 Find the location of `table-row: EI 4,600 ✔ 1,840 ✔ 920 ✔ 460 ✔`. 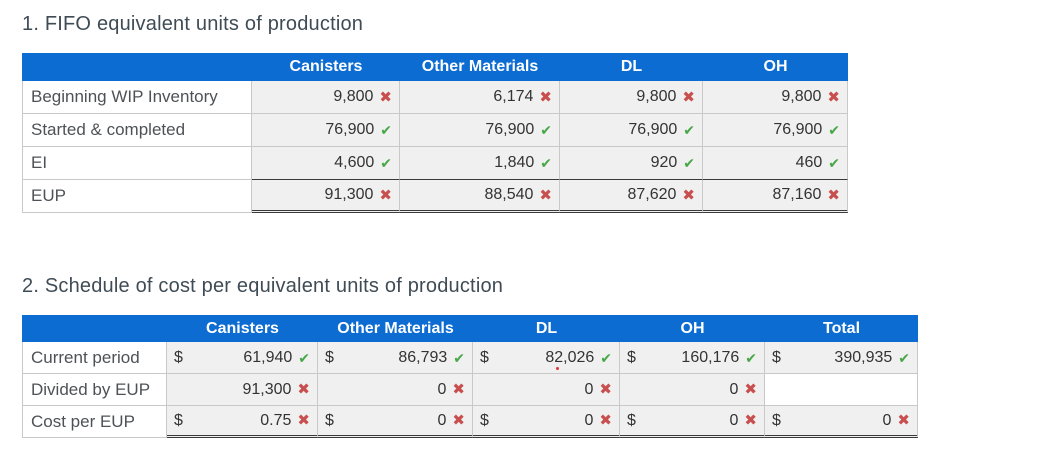

table-row: EI 4,600 ✔ 1,840 ✔ 920 ✔ 460 ✔ is located at coordinates (435, 163).